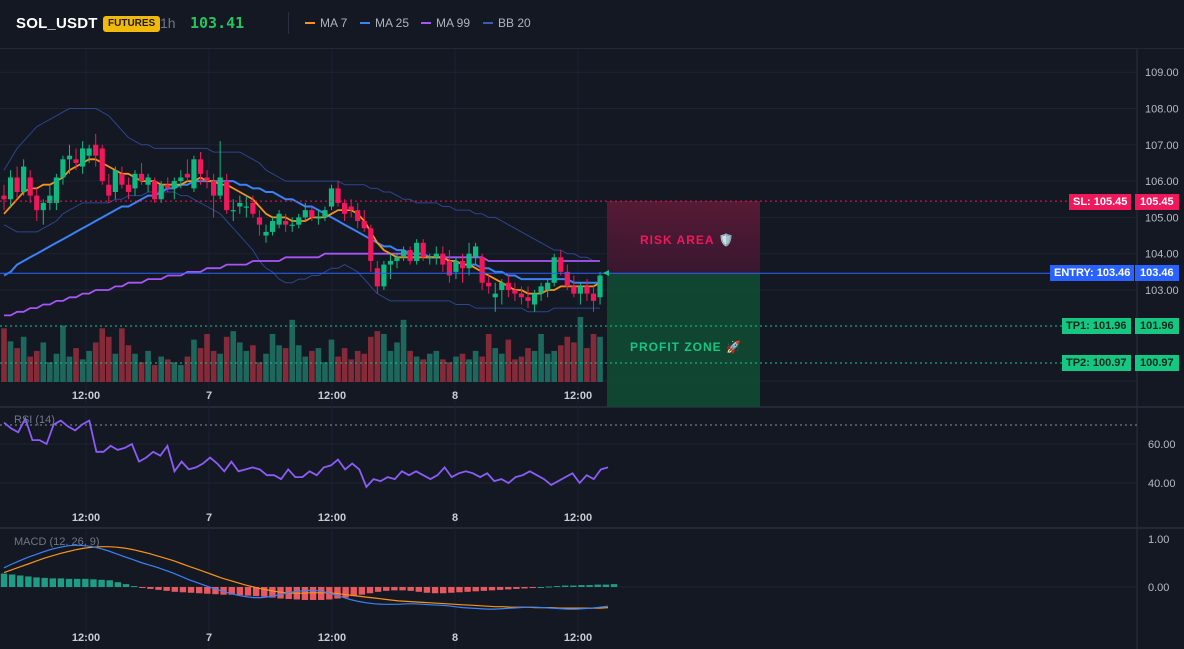 The height and width of the screenshot is (649, 1184). What do you see at coordinates (453, 23) in the screenshot?
I see `legend-ma99-label: MA 99` at bounding box center [453, 23].